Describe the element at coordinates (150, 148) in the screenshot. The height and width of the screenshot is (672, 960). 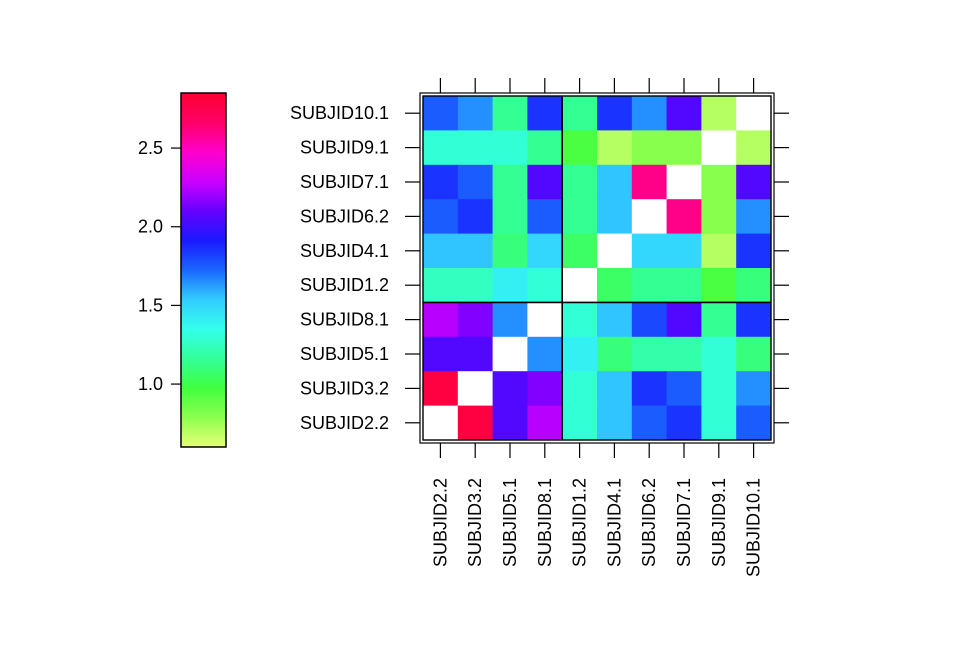
I see `legend-tick-label: 2.5` at that location.